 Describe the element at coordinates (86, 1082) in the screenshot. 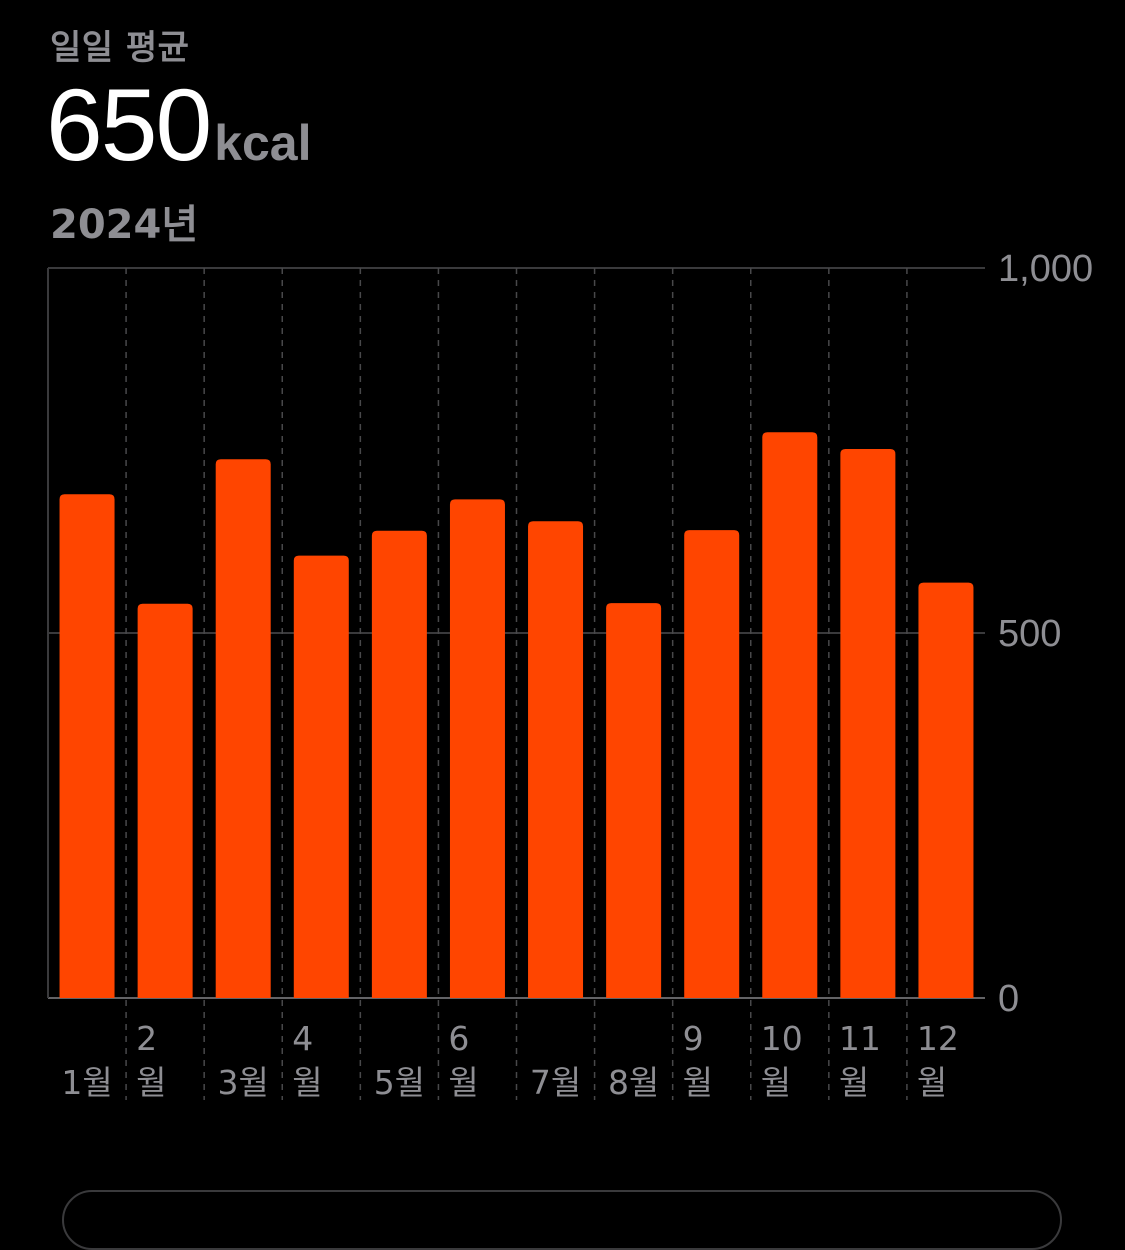

I see `month-label: 1월` at that location.